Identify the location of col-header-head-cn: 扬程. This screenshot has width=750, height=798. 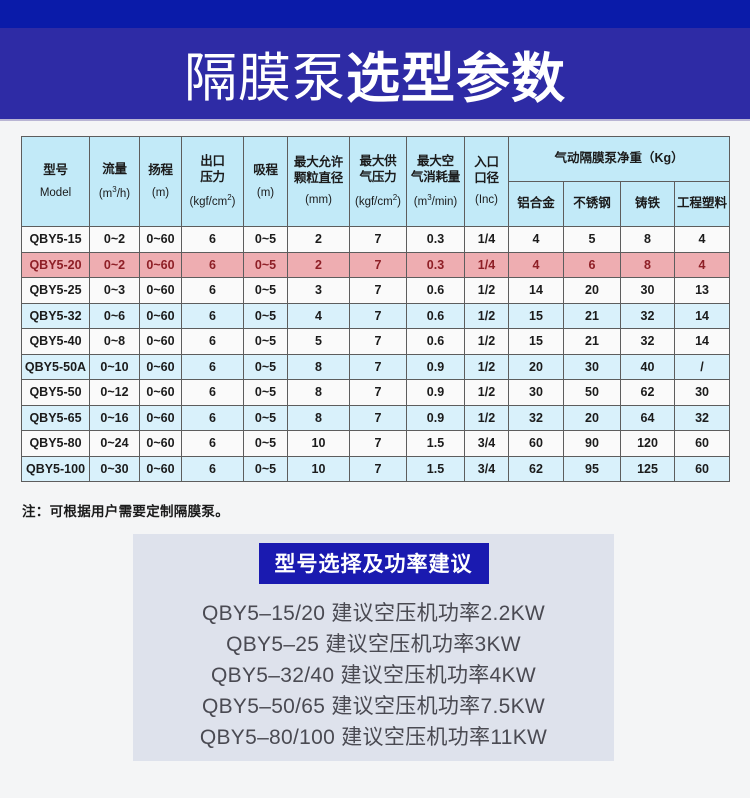
(160, 170).